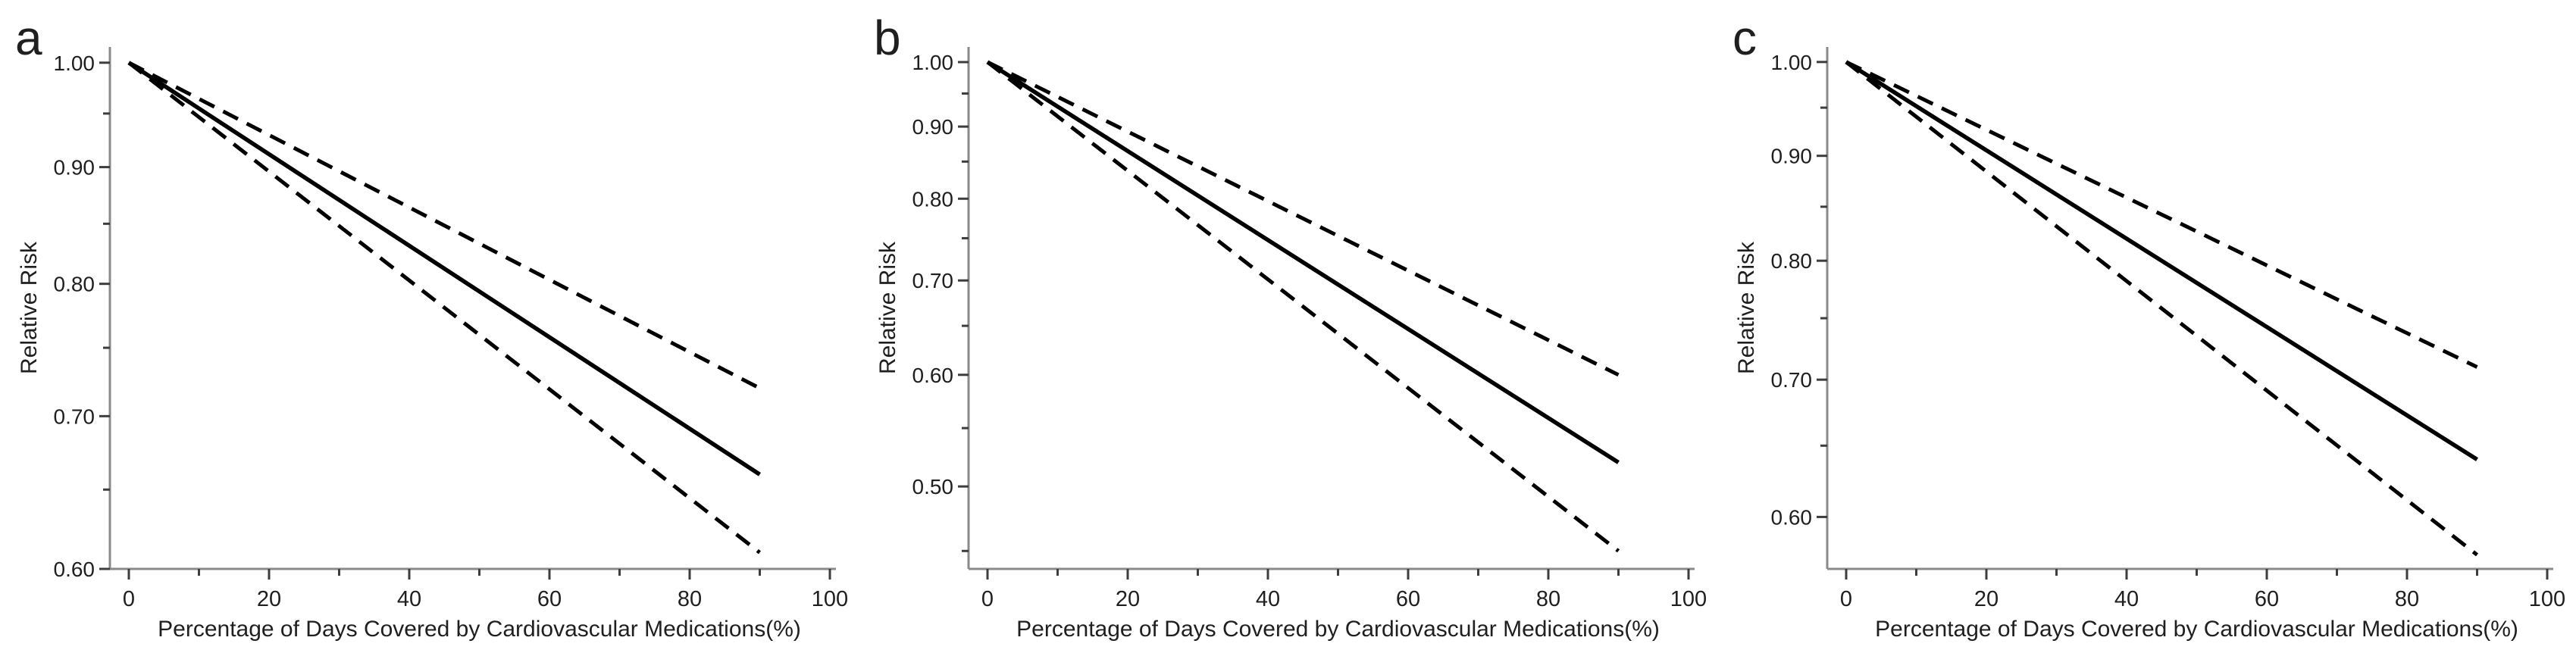  I want to click on panel-label: b, so click(888, 38).